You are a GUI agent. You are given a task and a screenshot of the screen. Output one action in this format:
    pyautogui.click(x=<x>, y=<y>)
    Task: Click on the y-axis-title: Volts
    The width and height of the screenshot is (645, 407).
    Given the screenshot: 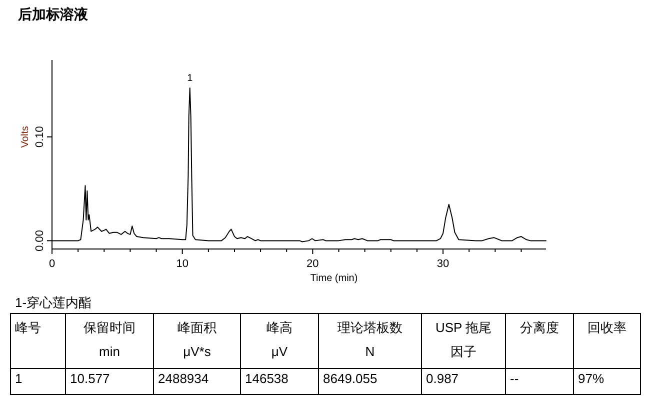 What is the action you would take?
    pyautogui.click(x=25, y=137)
    